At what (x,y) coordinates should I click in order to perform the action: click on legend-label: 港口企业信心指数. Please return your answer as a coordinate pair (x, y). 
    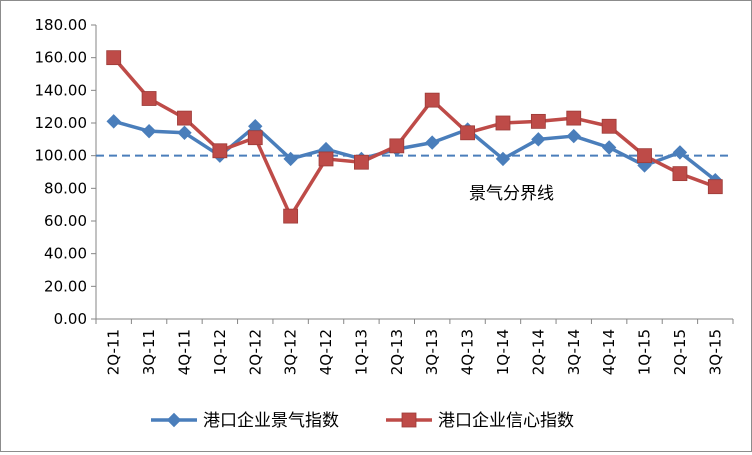
    Looking at the image, I should click on (506, 421).